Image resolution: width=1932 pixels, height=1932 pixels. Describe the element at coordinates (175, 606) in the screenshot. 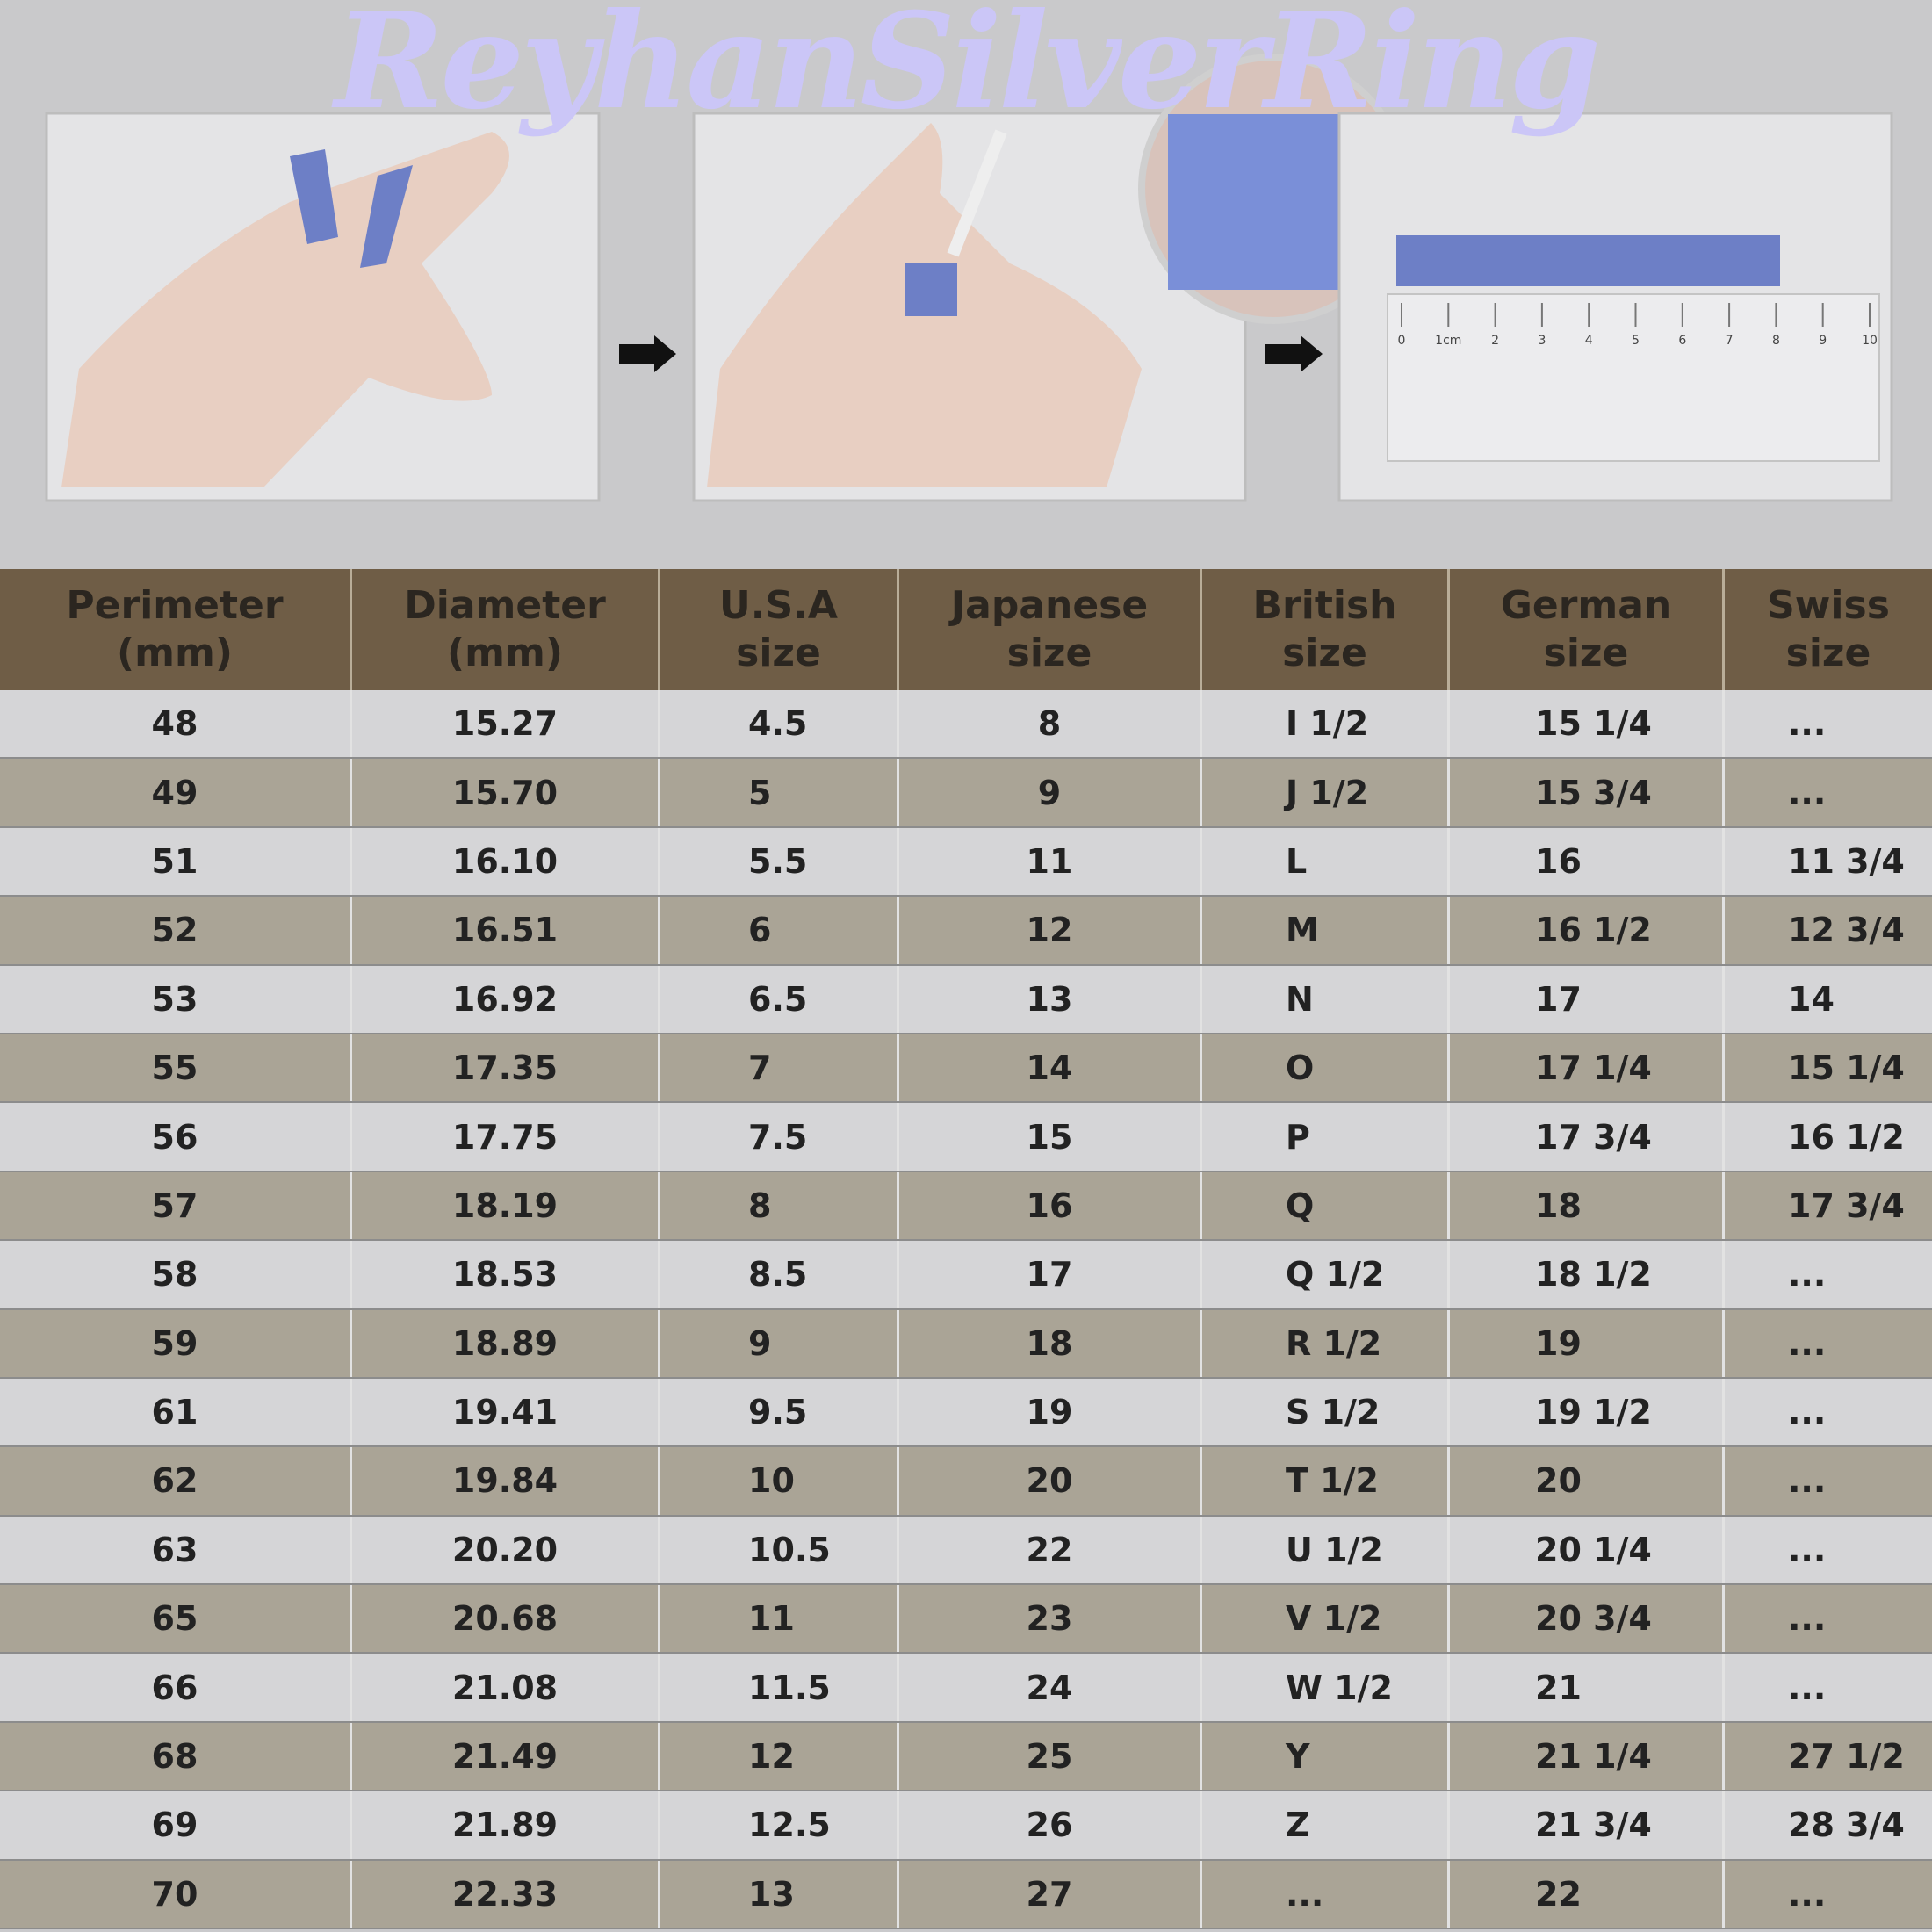

I see `header-text: Perimeter` at that location.